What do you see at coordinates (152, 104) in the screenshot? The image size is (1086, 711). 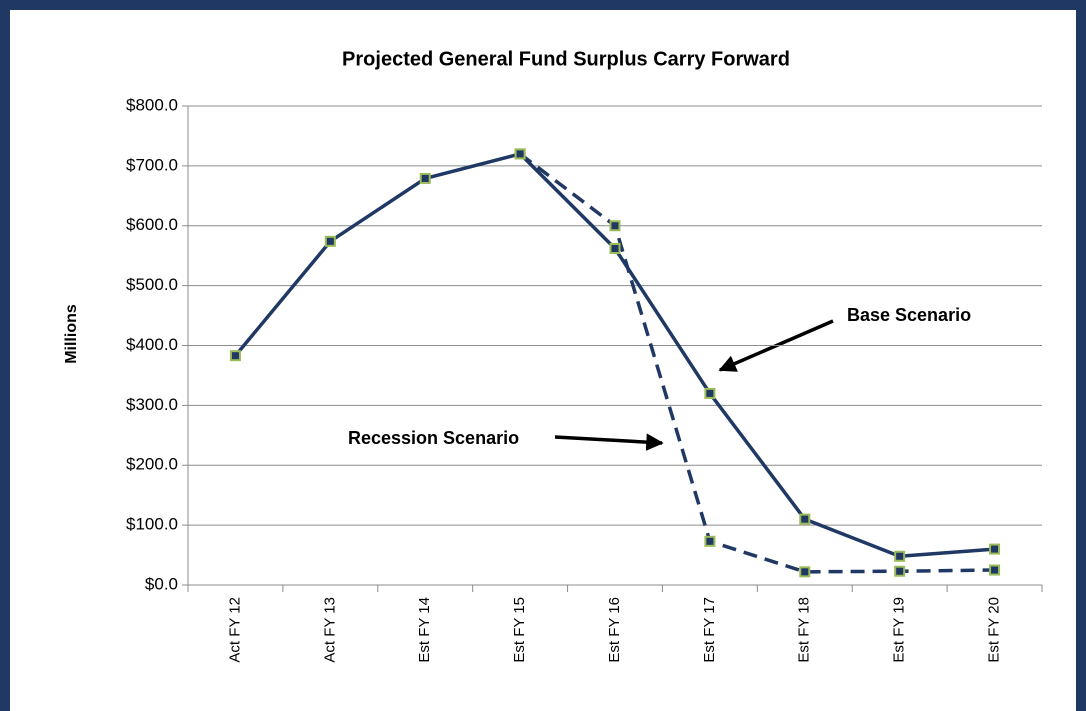 I see `y-tick-label: $800.0` at bounding box center [152, 104].